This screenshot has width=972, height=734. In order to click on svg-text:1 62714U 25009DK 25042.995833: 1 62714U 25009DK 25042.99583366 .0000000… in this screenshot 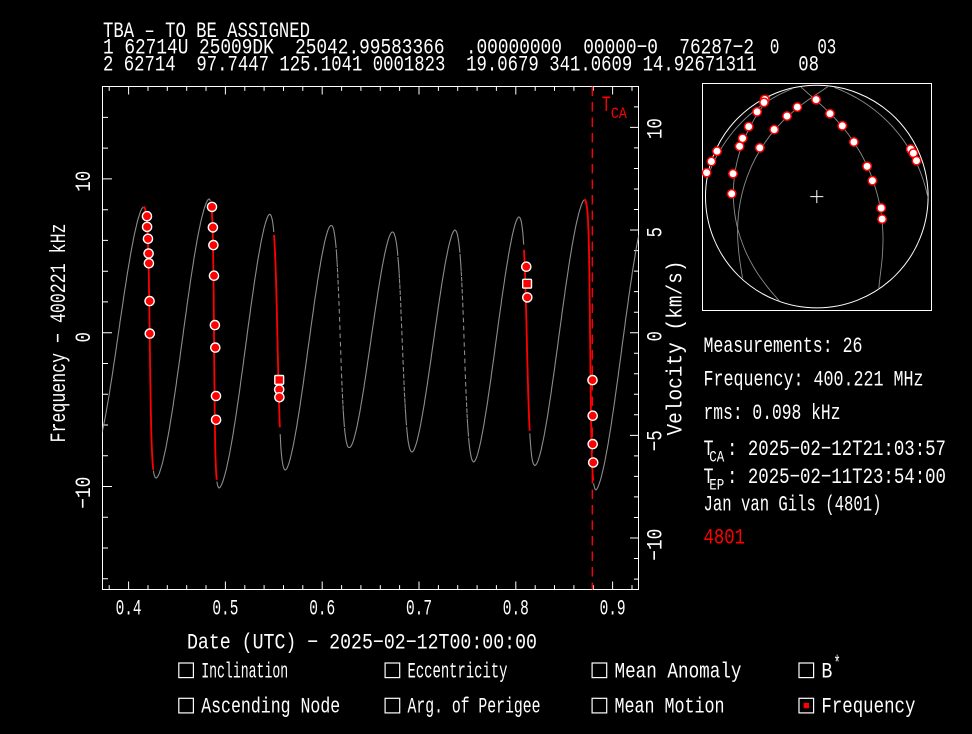, I will do `click(428, 48)`.